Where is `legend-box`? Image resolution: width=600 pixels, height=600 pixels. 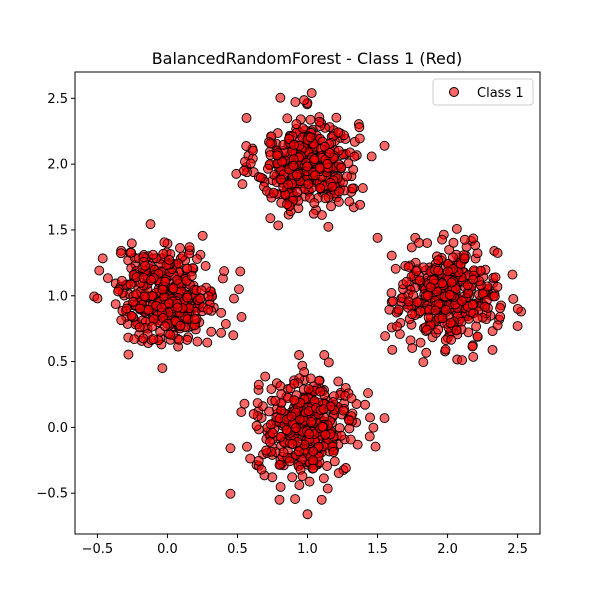 legend-box is located at coordinates (483, 92).